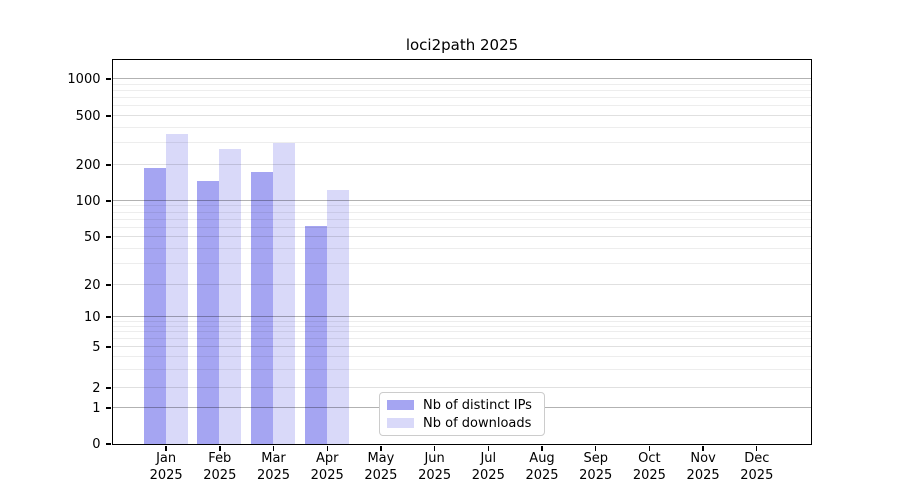 Image resolution: width=900 pixels, height=500 pixels. I want to click on x-tick-label-jul: Jul 2025, so click(488, 467).